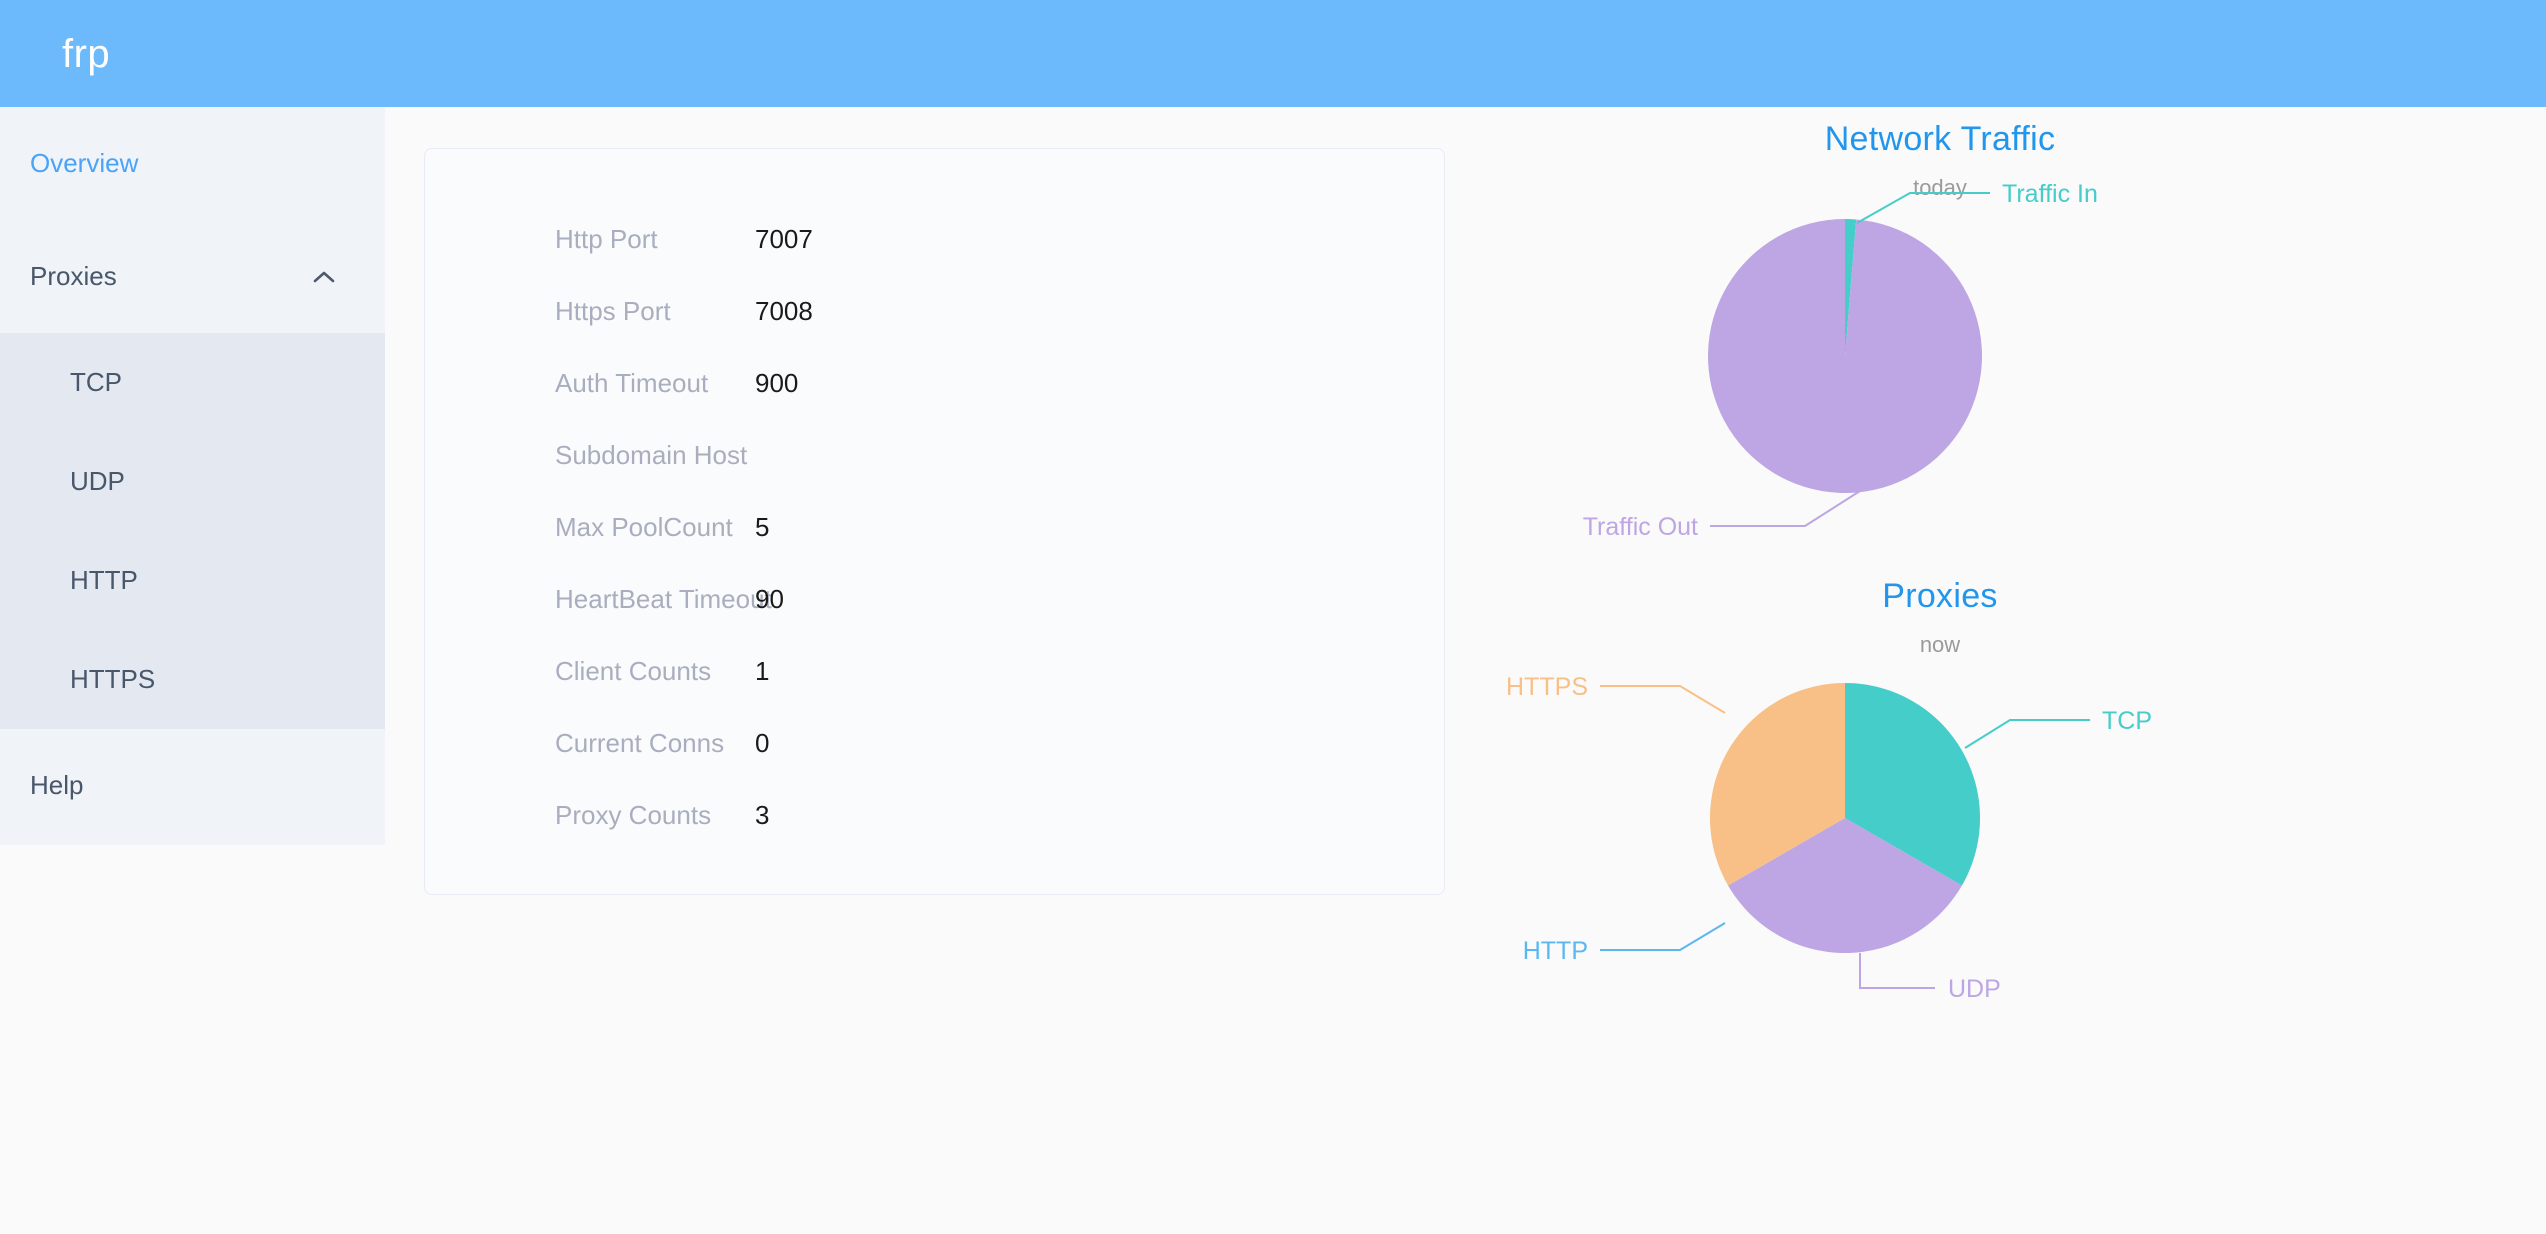 The width and height of the screenshot is (2546, 1234). I want to click on info-label: Auth Timeout, so click(632, 382).